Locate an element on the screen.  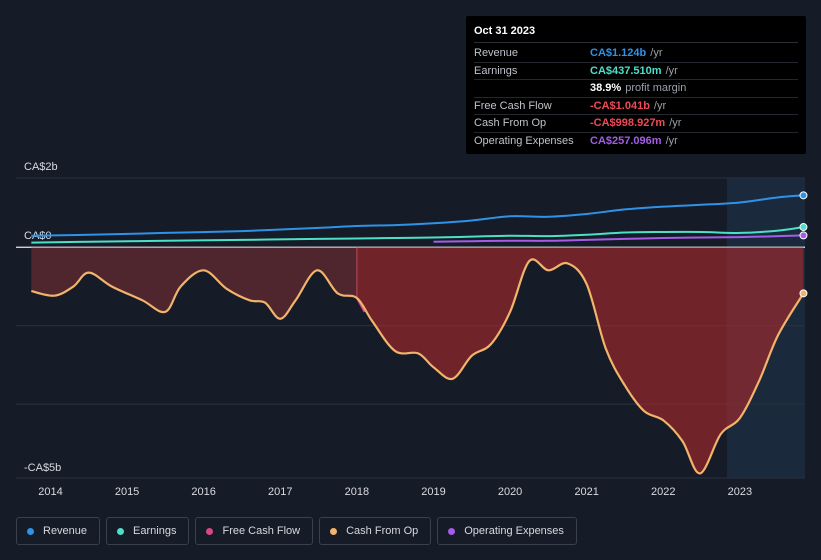
tooltip-row-label: Cash From Op is located at coordinates (510, 123).